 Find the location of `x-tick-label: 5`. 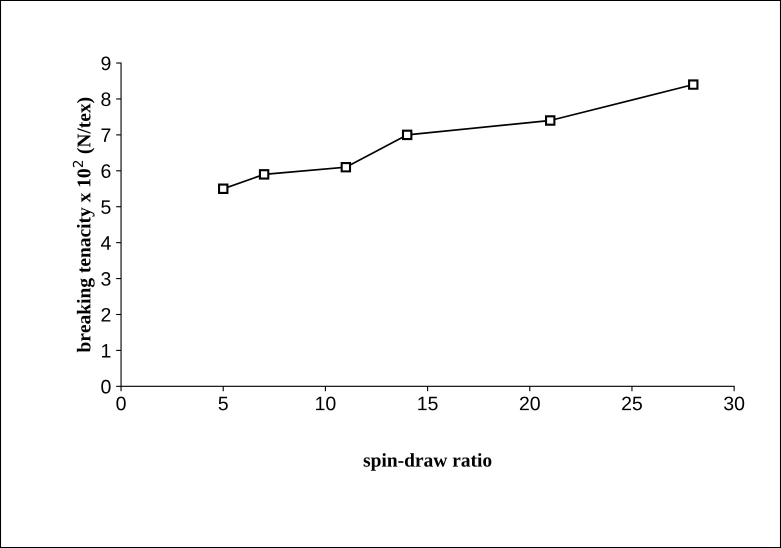

x-tick-label: 5 is located at coordinates (223, 403).